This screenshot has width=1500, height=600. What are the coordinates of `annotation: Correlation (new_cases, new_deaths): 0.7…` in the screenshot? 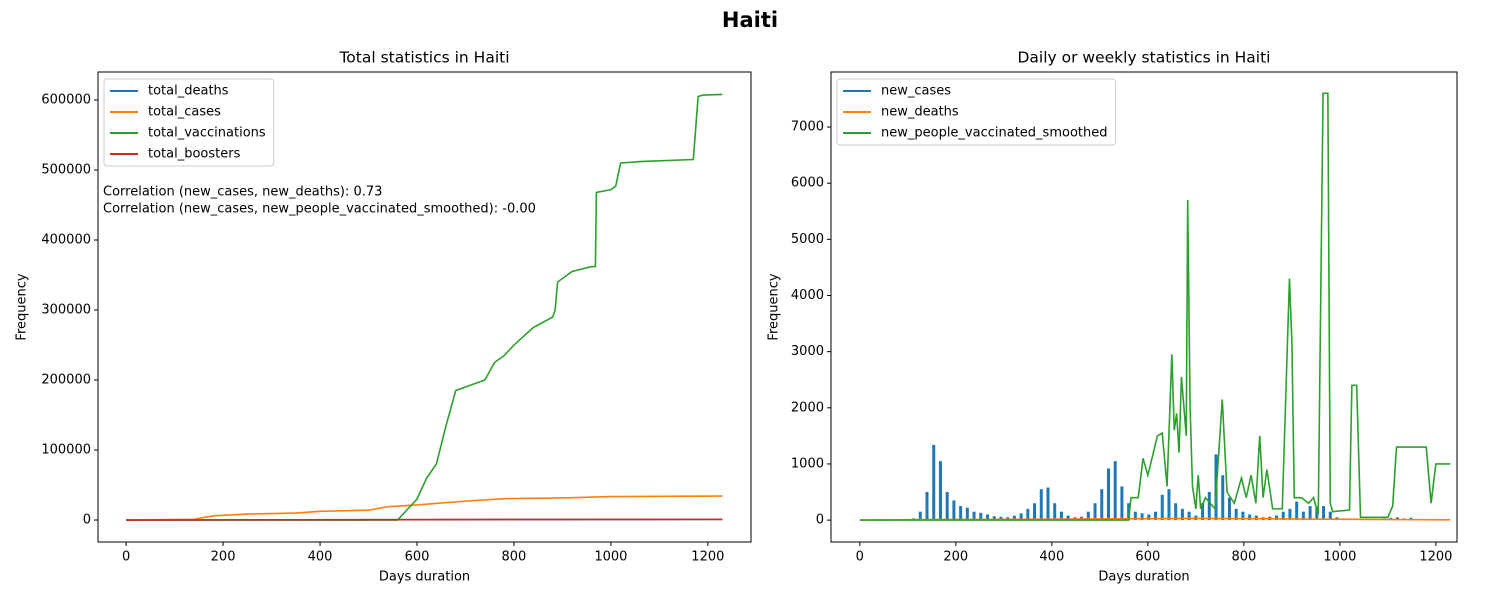 It's located at (242, 192).